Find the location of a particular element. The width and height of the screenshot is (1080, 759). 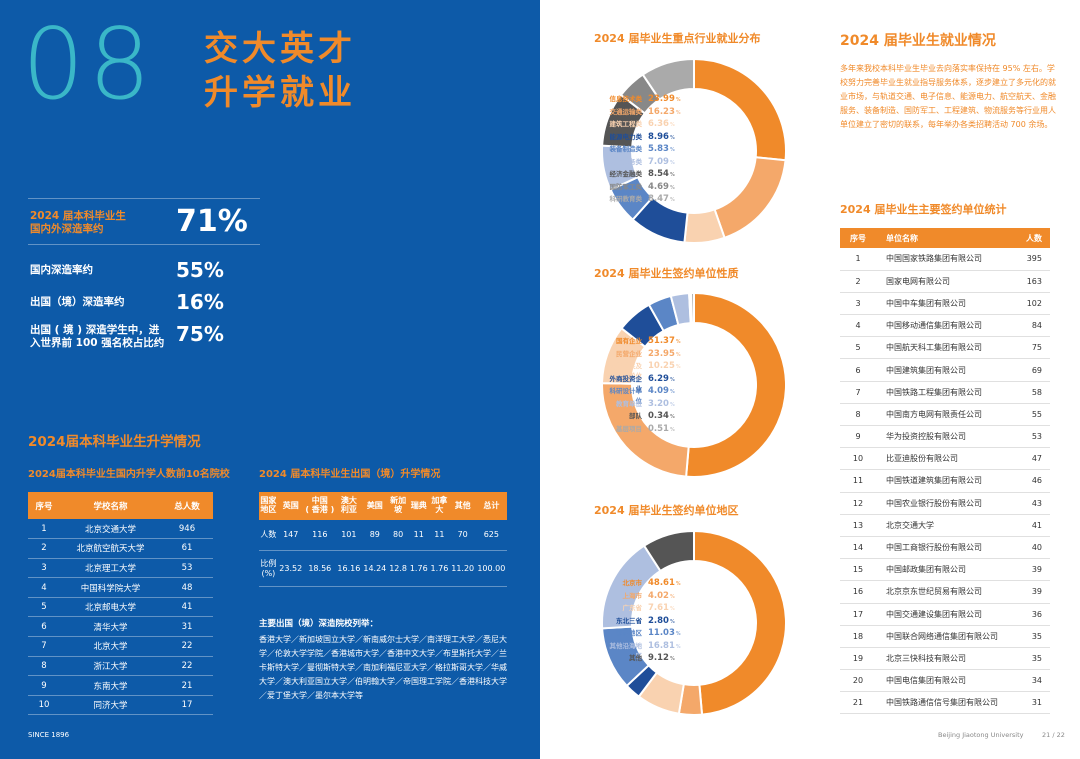

table-row: 1 中国国家铁路集团有限公司 395 is located at coordinates (945, 259).